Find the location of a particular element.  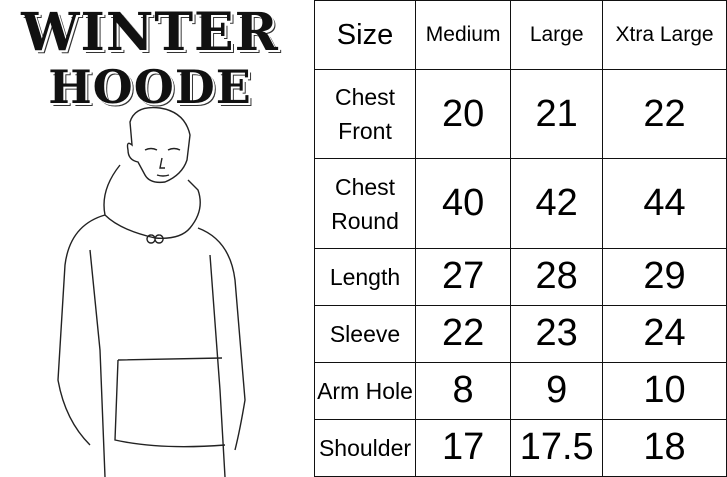

table-row: Shoulder 17 17.5 18 is located at coordinates (520, 447).